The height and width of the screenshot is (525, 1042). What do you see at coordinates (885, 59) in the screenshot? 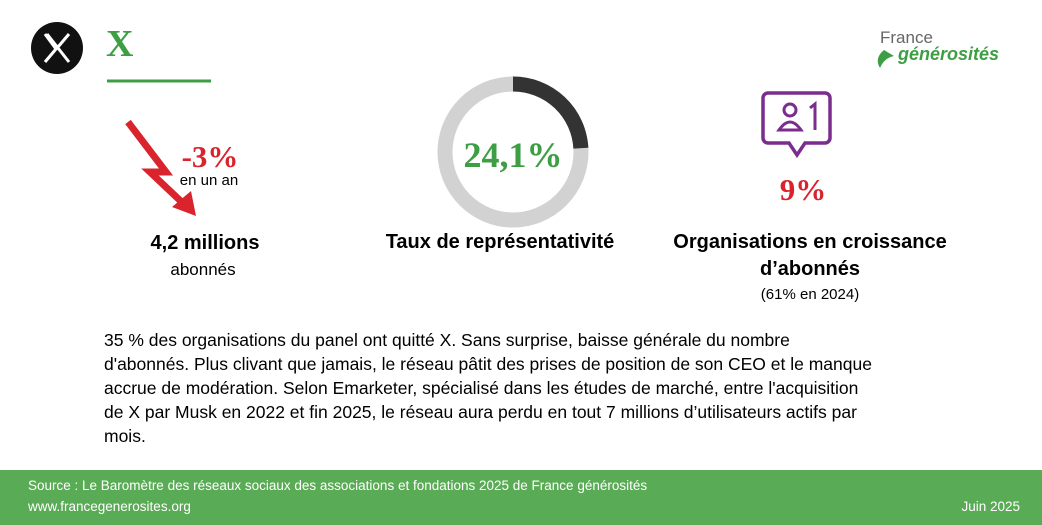
I see `brand-swoosh` at bounding box center [885, 59].